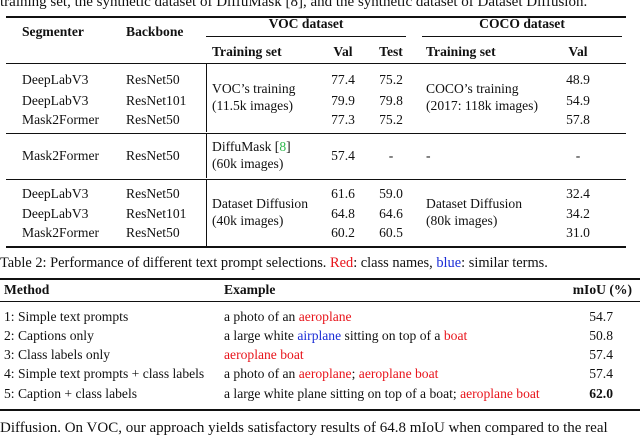 This screenshot has height=436, width=640. What do you see at coordinates (391, 100) in the screenshot?
I see `table1-row-voc-test: 79.8` at bounding box center [391, 100].